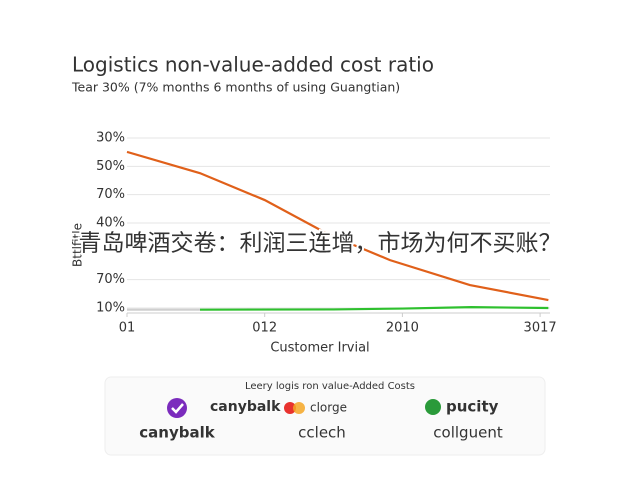  I want to click on overlay-headline: 青岛啤酒交卷：利润三连增，市场为何不买账？, so click(320, 244).